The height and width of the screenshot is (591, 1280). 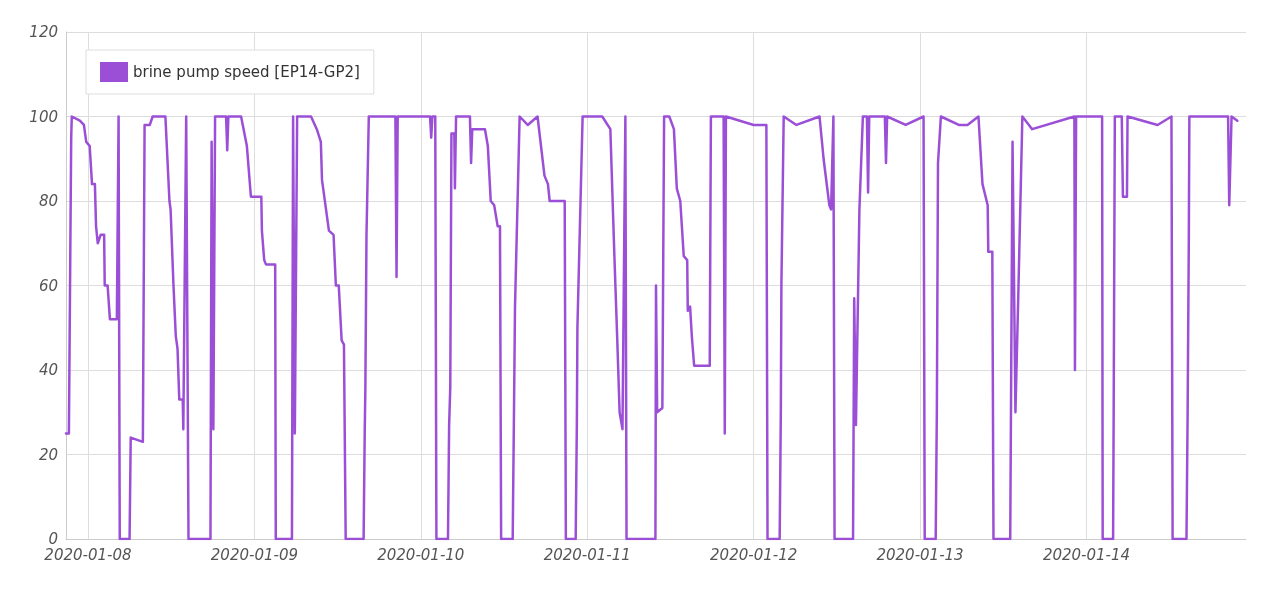 What do you see at coordinates (43, 116) in the screenshot?
I see `y-tick-label: 100` at bounding box center [43, 116].